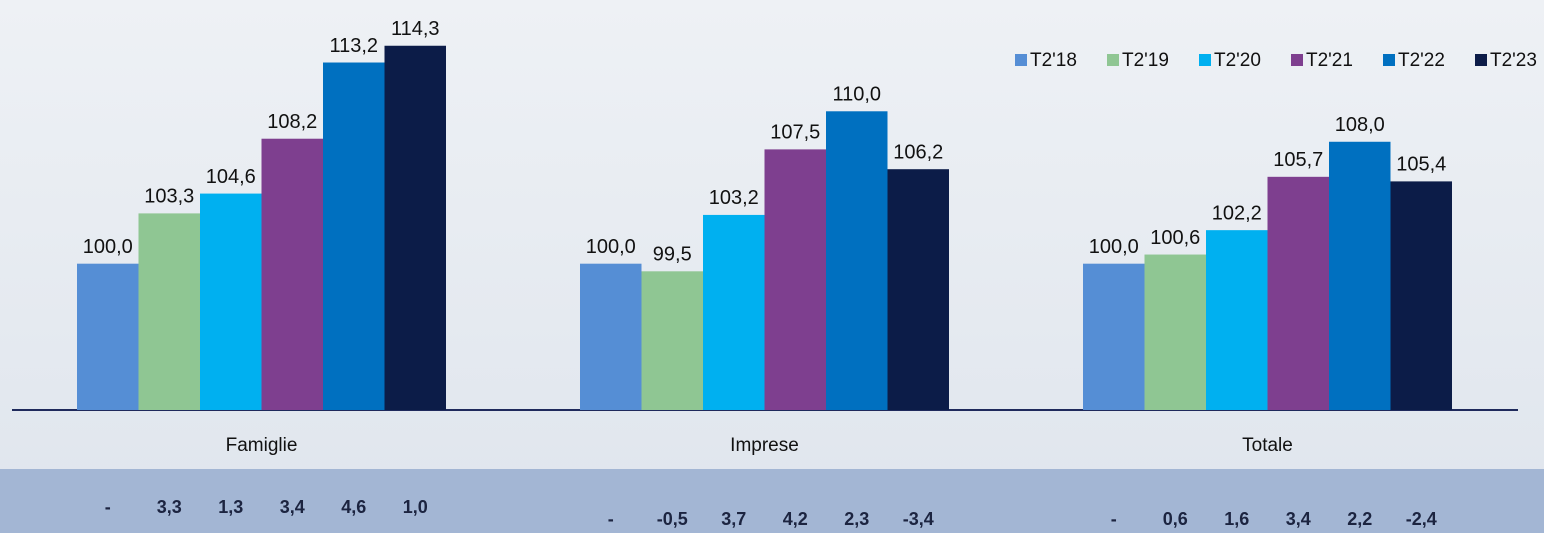  What do you see at coordinates (672, 255) in the screenshot?
I see `value-label: 99,5` at bounding box center [672, 255].